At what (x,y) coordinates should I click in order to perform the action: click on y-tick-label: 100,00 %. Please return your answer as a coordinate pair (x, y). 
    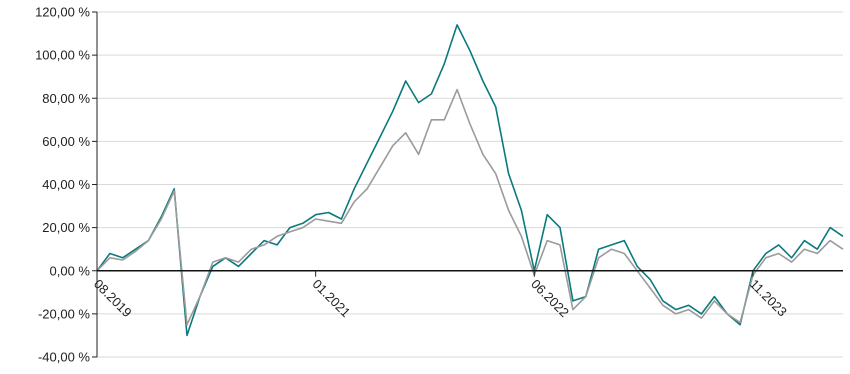
    Looking at the image, I should click on (62, 55).